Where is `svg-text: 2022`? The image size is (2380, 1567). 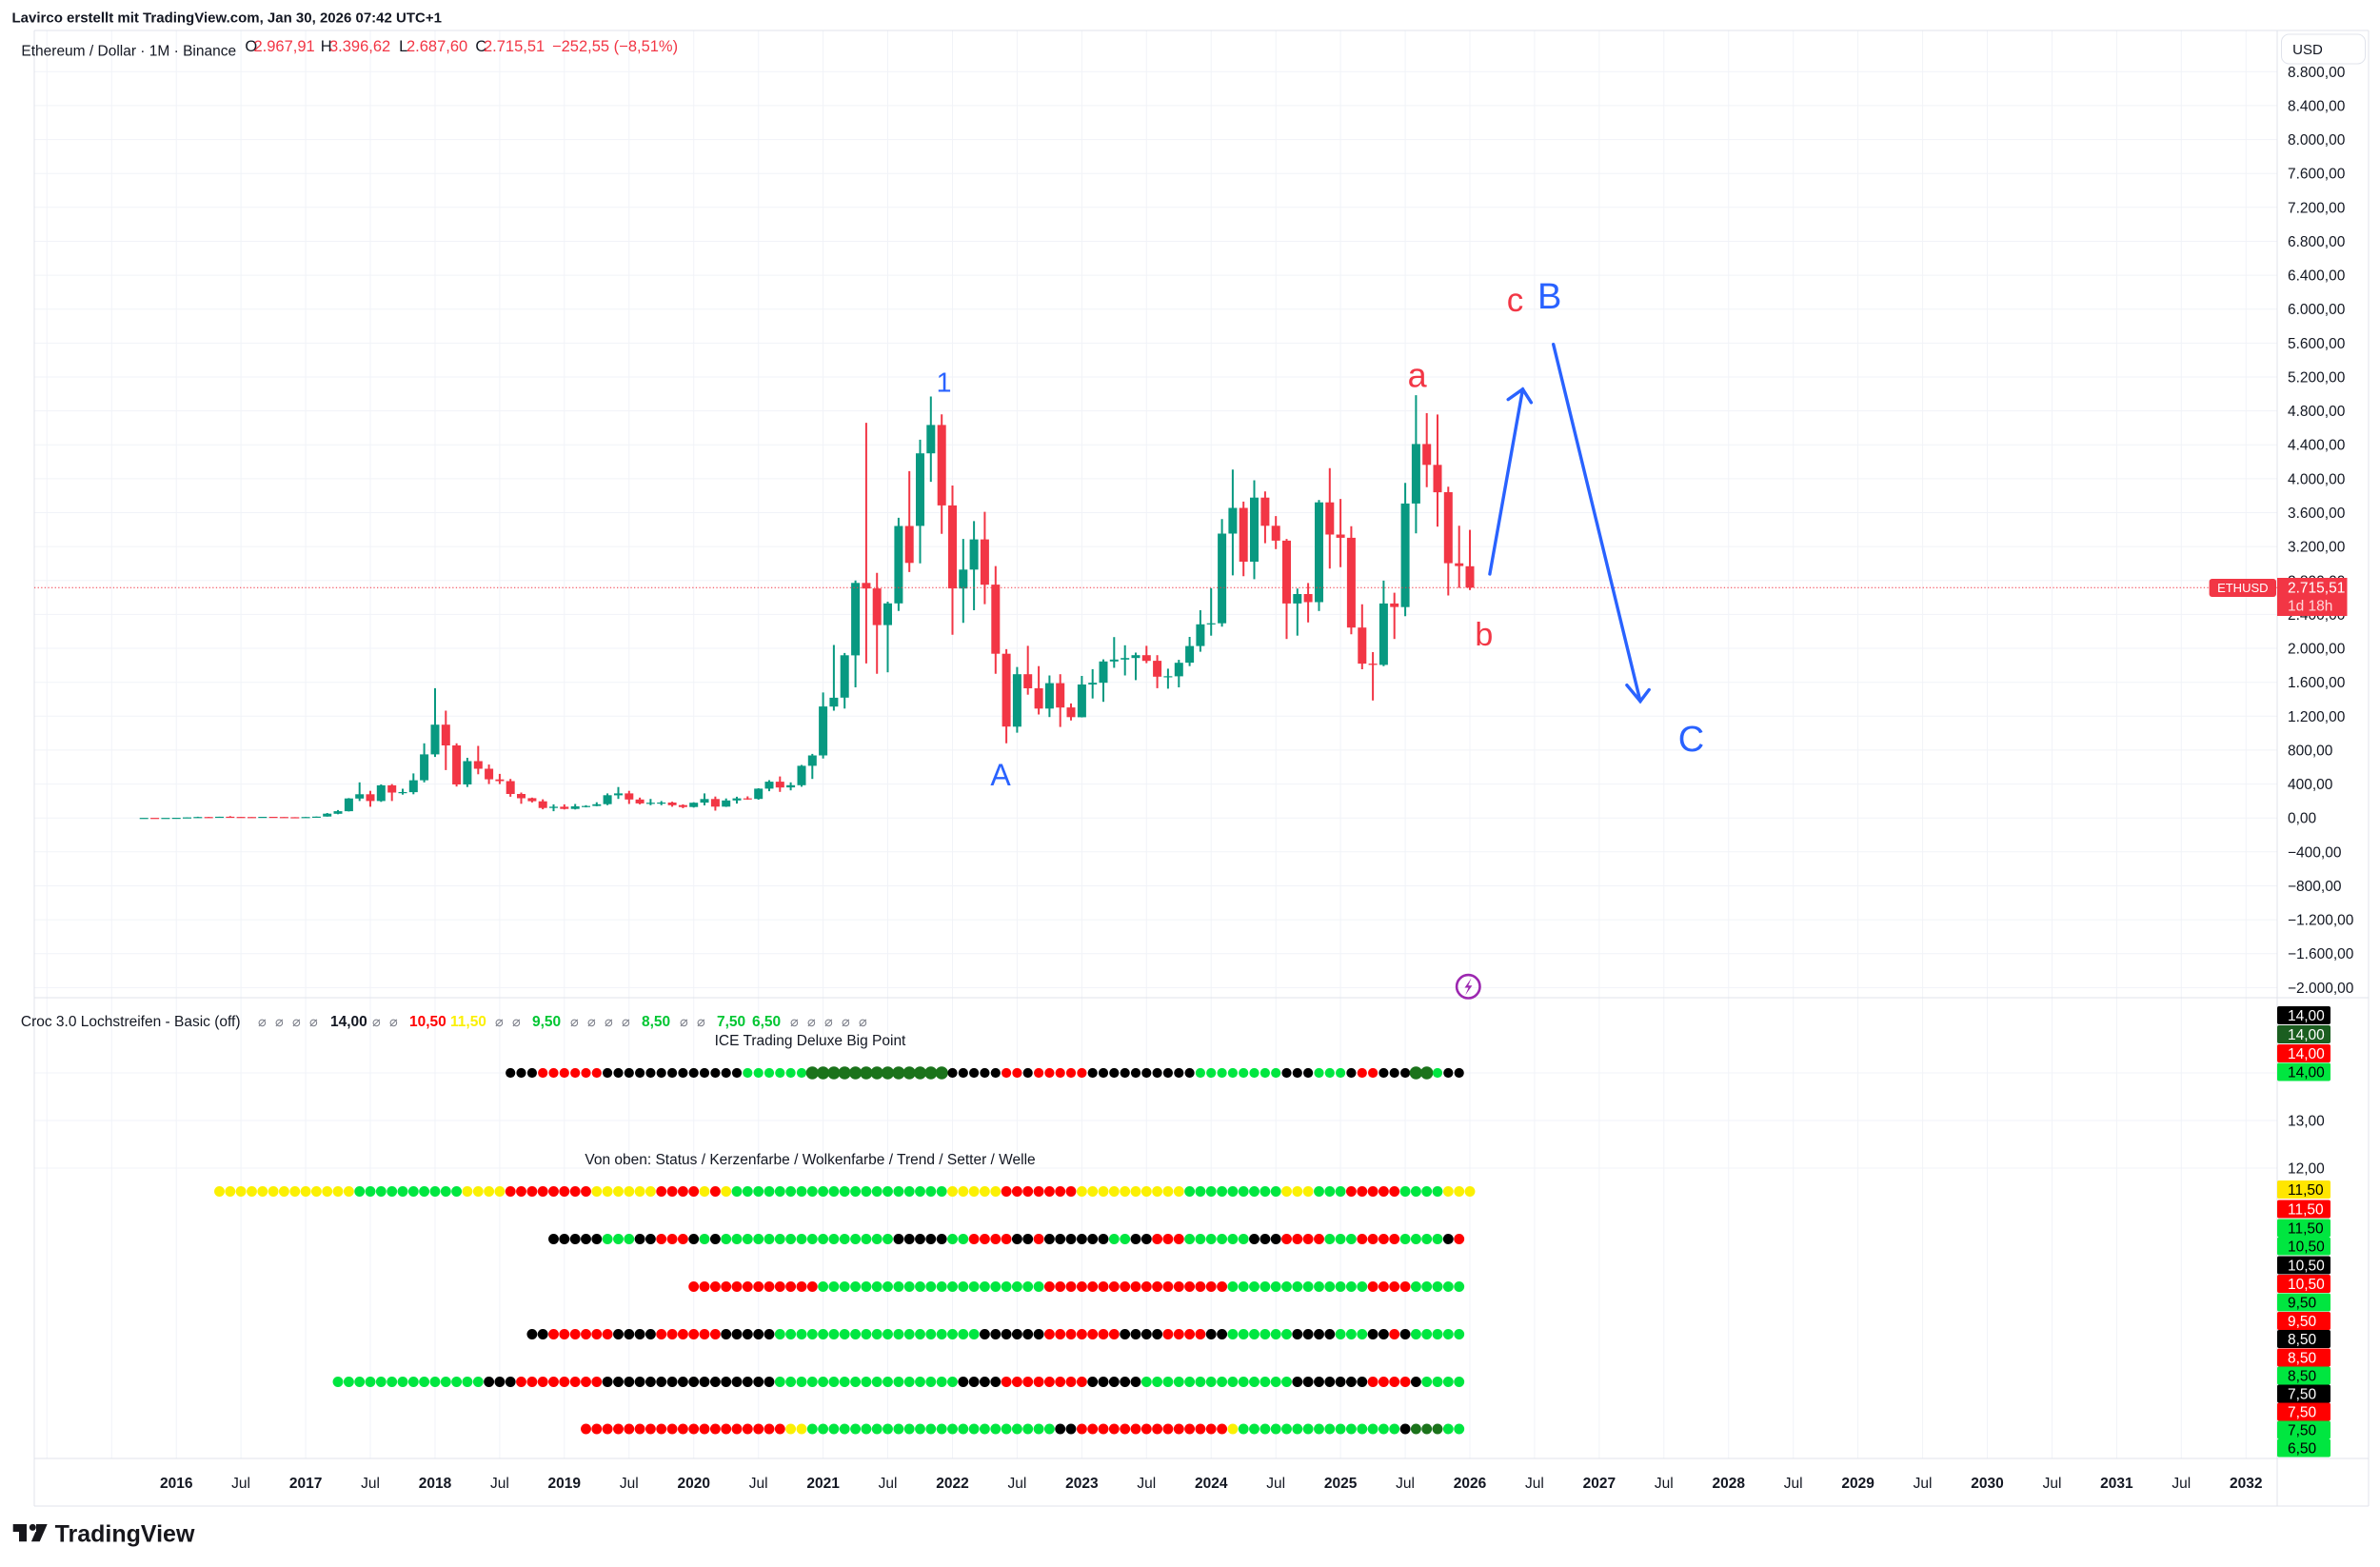 svg-text: 2022 is located at coordinates (952, 1484).